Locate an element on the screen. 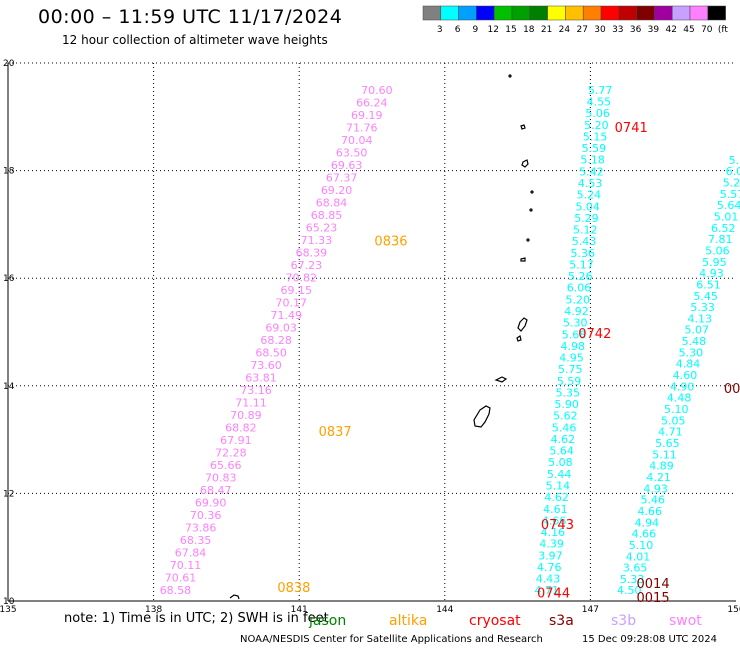  wave-height-value: 5.42 is located at coordinates (591, 171).